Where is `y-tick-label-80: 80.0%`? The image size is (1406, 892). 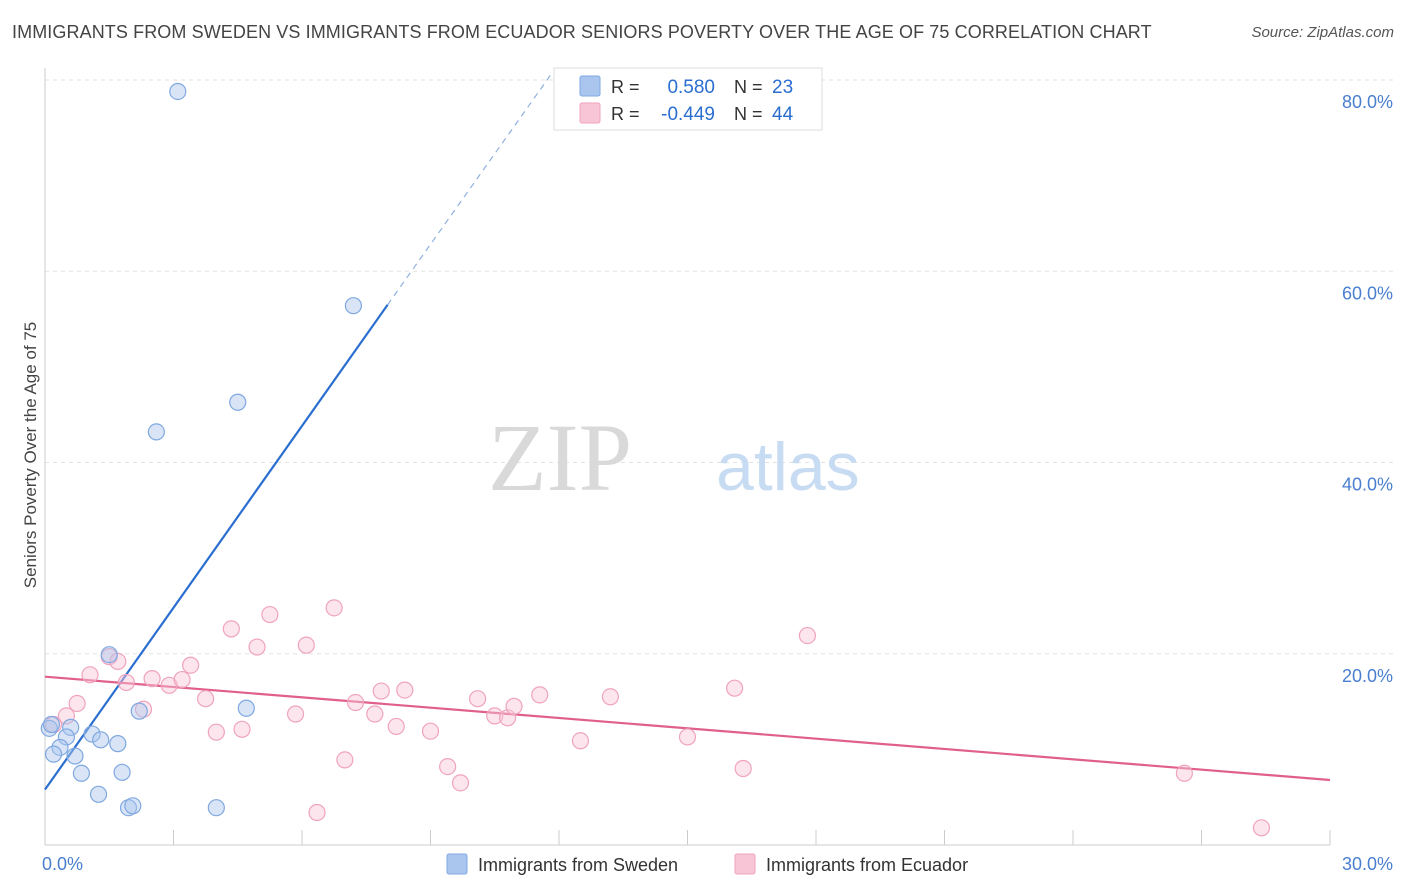 y-tick-label-80: 80.0% is located at coordinates (1367, 102).